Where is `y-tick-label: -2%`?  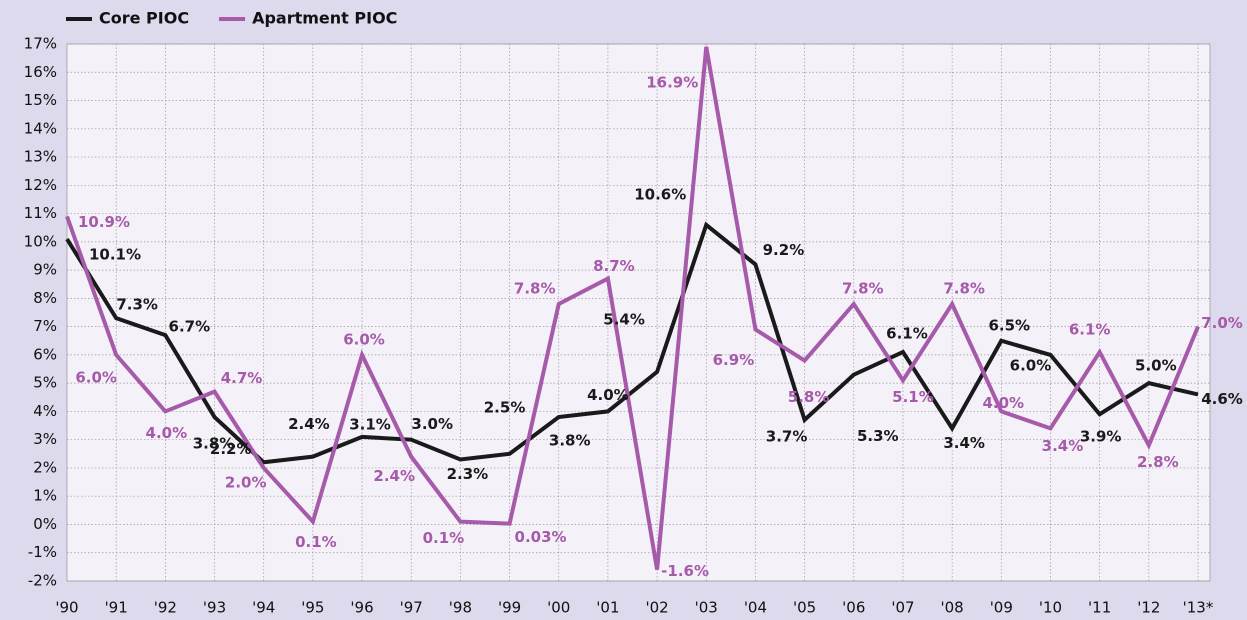 y-tick-label: -2% is located at coordinates (42, 581).